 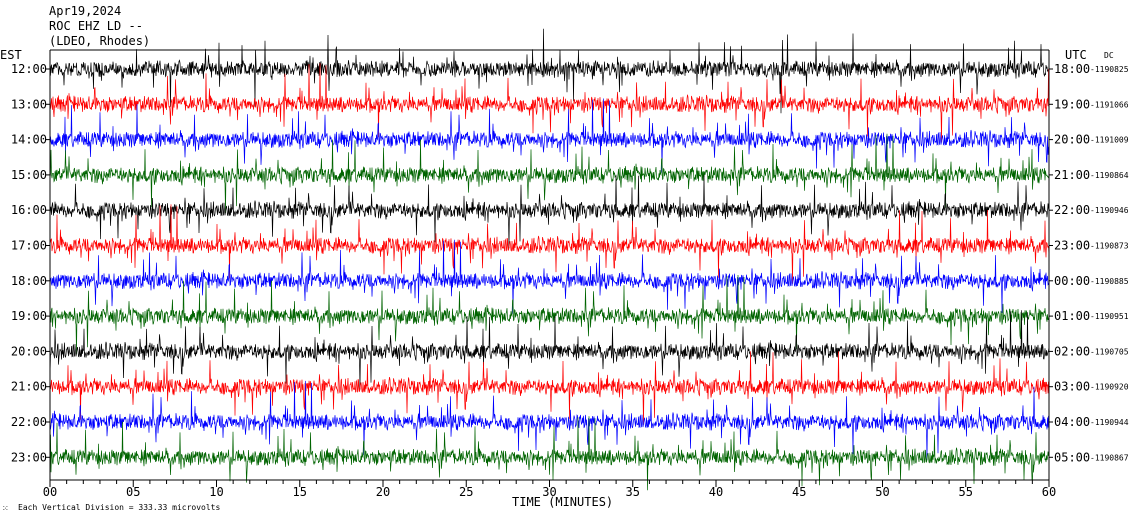 What do you see at coordinates (29, 316) in the screenshot?
I see `row-label-est: 19:00` at bounding box center [29, 316].